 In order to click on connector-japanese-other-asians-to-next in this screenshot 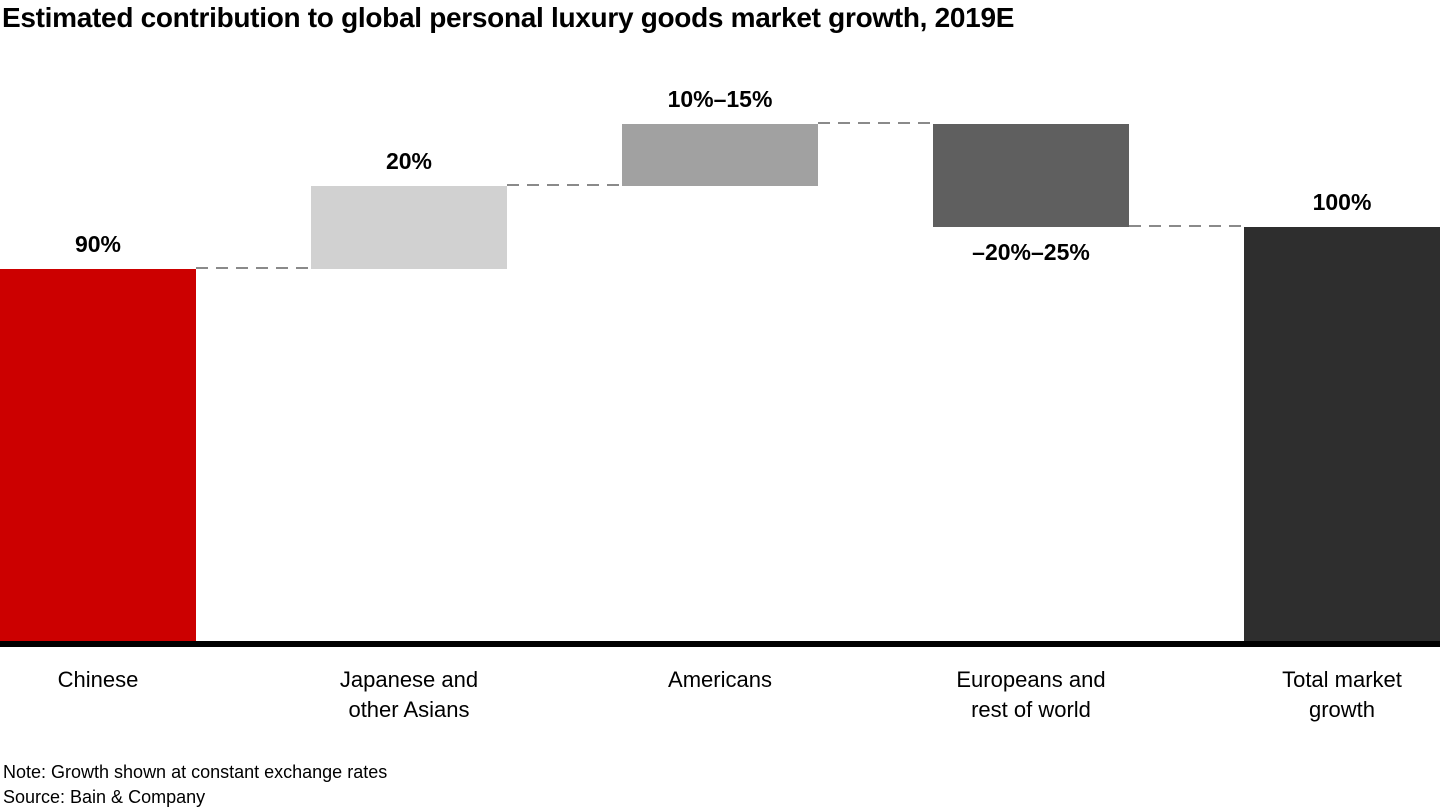, I will do `click(564, 185)`.